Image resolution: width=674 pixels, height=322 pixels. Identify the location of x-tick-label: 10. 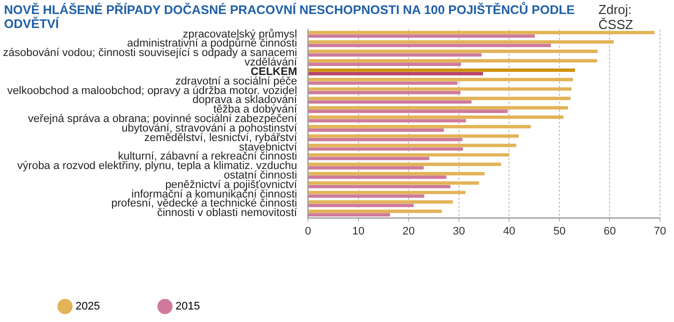
(358, 231).